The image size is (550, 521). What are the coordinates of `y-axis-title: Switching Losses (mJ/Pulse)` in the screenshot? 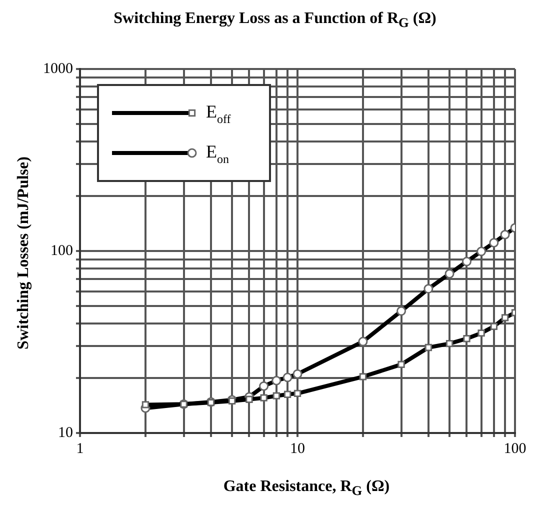 It's located at (24, 253).